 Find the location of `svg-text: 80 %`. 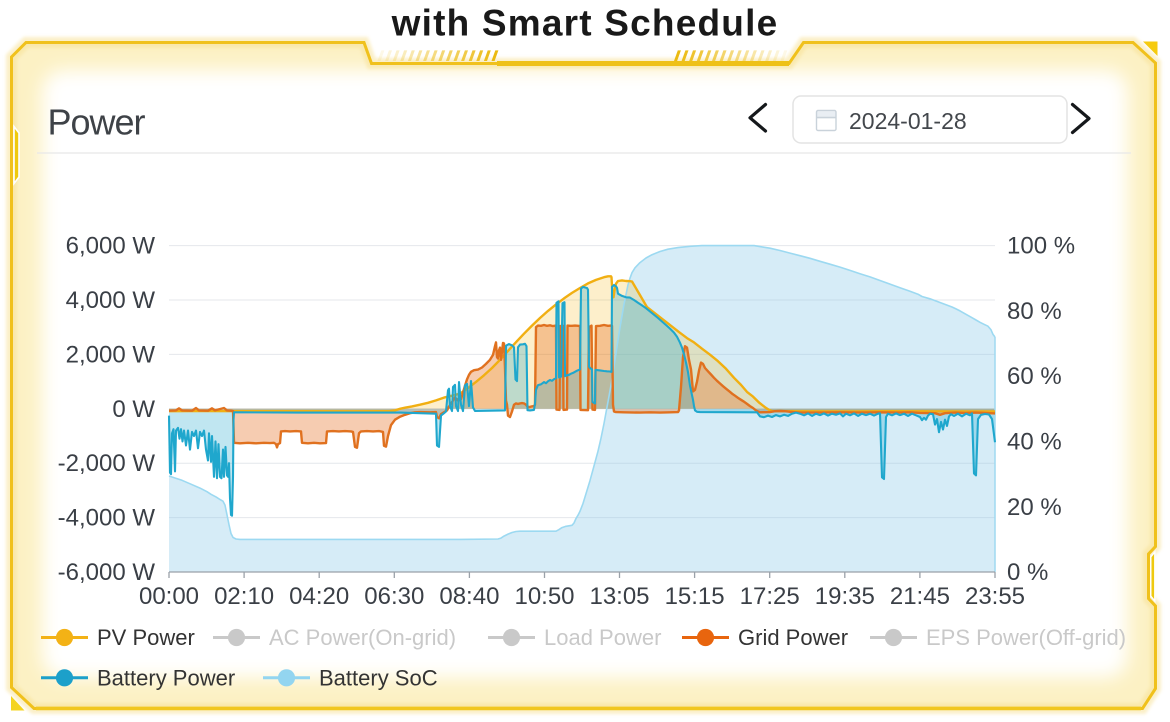

svg-text: 80 % is located at coordinates (1034, 311).